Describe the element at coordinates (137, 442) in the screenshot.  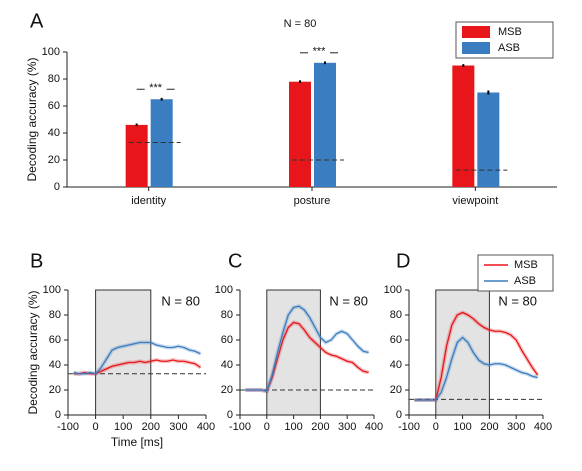
I see `x-axis-label: Time [ms]` at that location.